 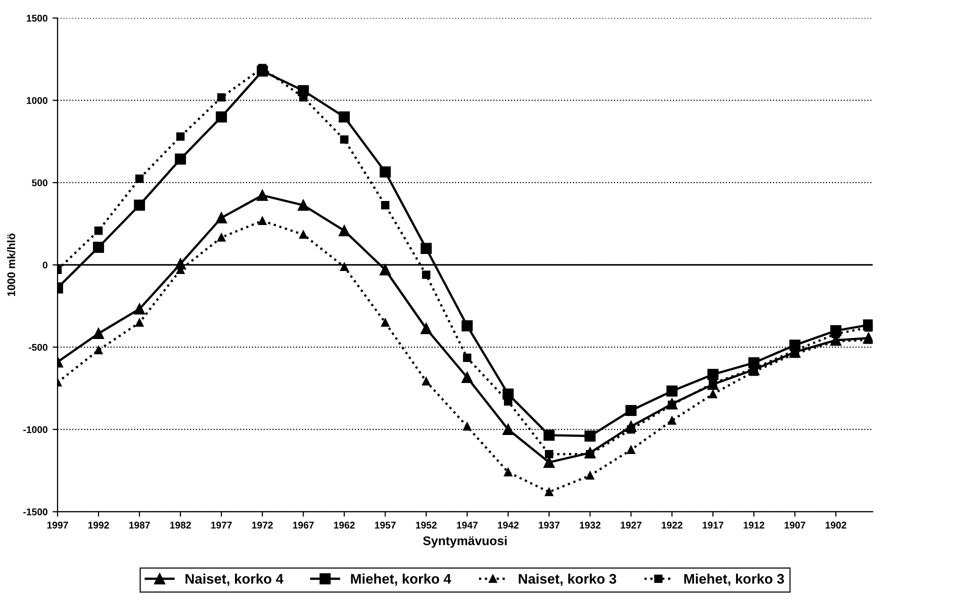 I want to click on x-tick-label: 1917, so click(x=713, y=525).